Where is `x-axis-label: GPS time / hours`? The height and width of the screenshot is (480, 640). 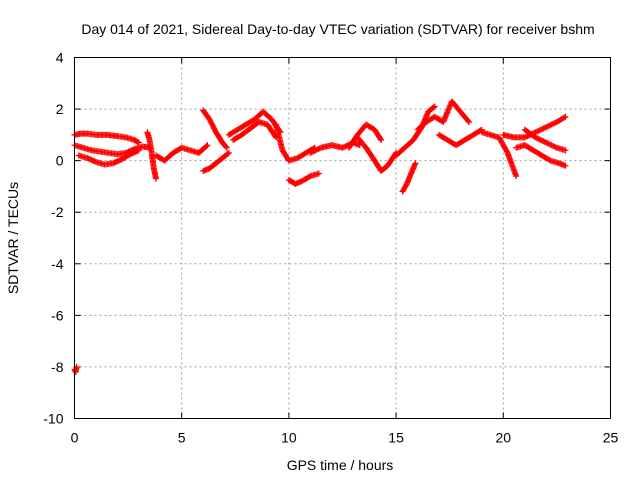
x-axis-label: GPS time / hours is located at coordinates (340, 465).